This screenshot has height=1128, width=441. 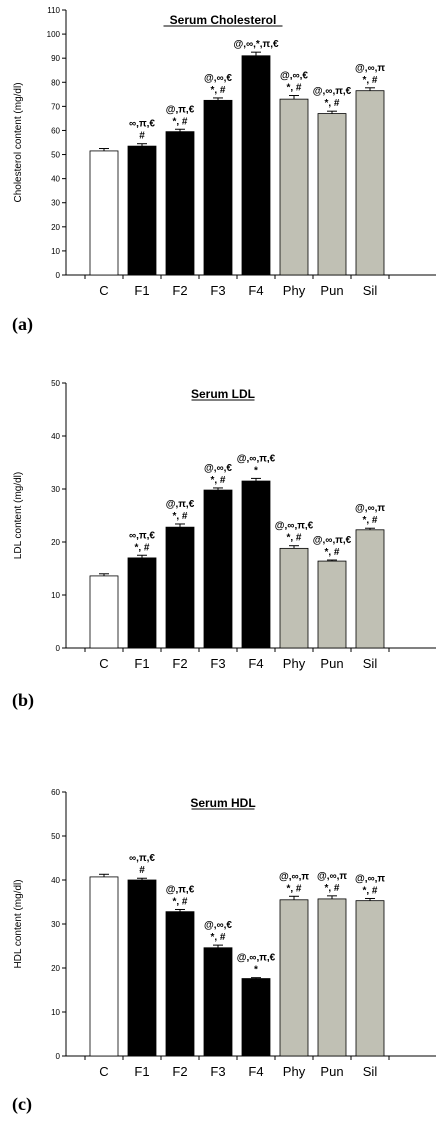 I want to click on significance-label: #, so click(x=142, y=136).